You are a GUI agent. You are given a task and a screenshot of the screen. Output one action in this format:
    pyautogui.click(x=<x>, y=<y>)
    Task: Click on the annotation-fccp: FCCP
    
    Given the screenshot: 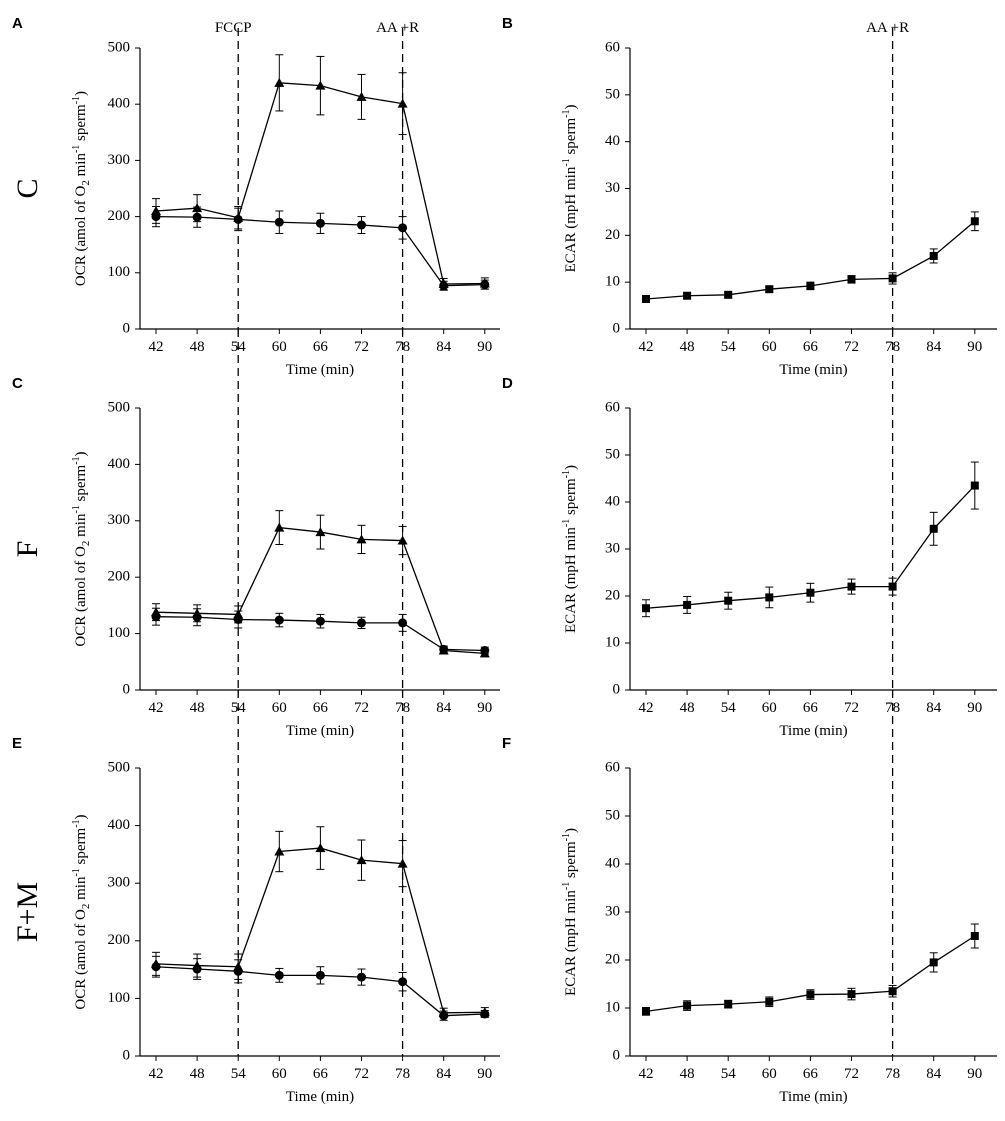 What is the action you would take?
    pyautogui.click(x=233, y=28)
    